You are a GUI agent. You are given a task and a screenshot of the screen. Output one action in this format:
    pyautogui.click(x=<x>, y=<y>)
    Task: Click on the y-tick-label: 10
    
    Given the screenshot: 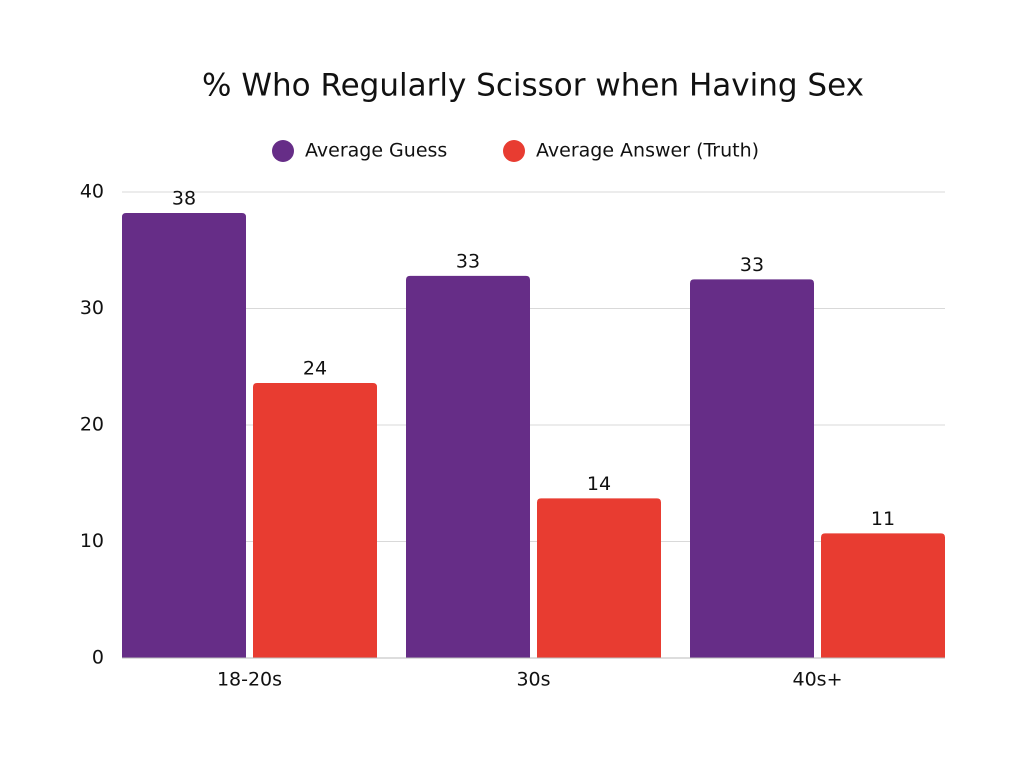 What is the action you would take?
    pyautogui.click(x=92, y=541)
    